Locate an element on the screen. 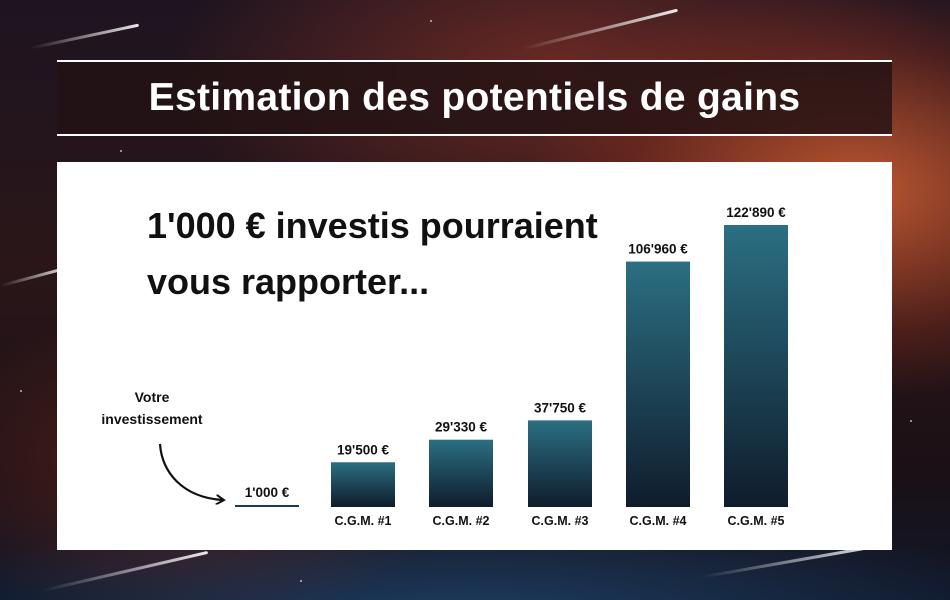 The width and height of the screenshot is (950, 600). value-label: 19'500 € is located at coordinates (363, 449).